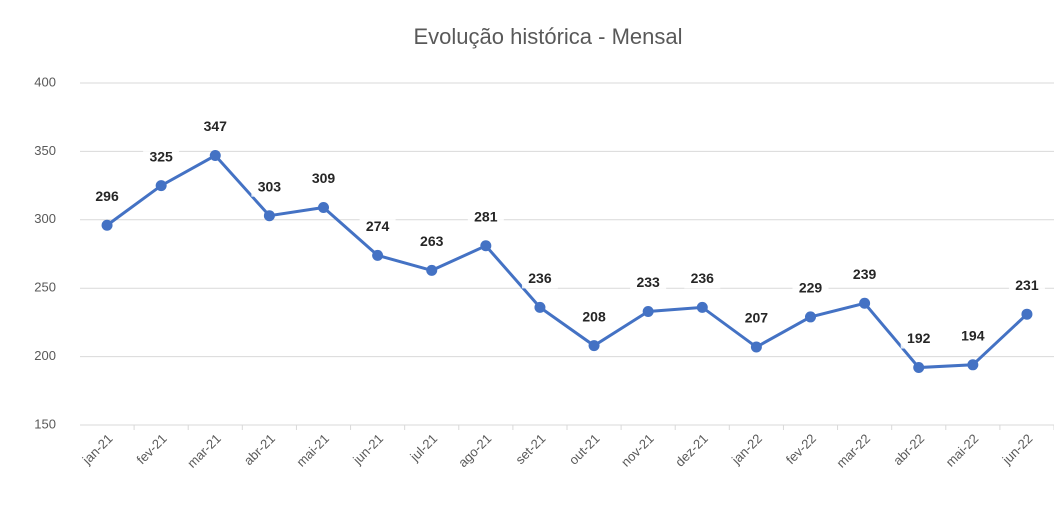 Image resolution: width=1054 pixels, height=506 pixels. Describe the element at coordinates (45, 423) in the screenshot. I see `y-tick-label: 150` at that location.